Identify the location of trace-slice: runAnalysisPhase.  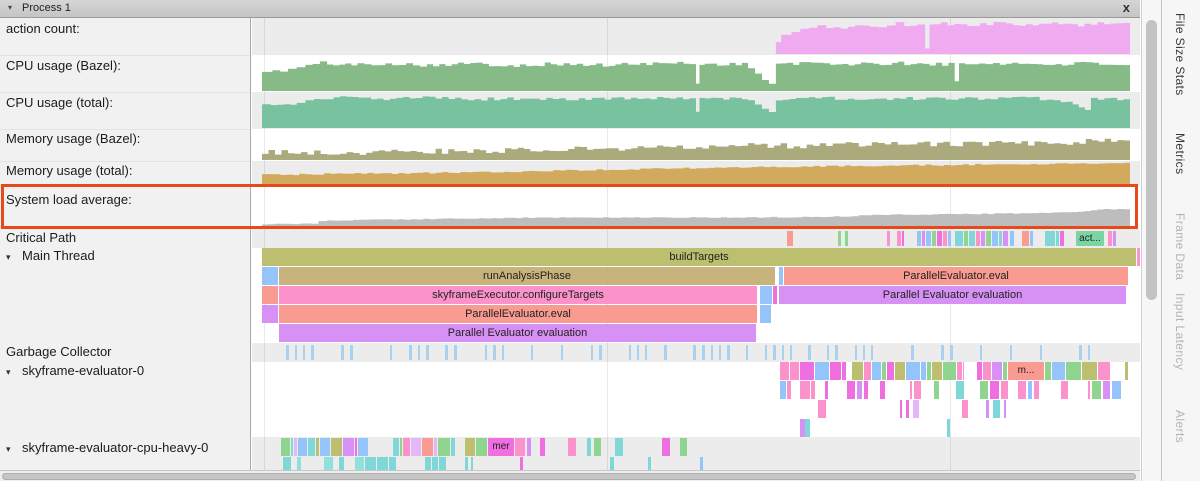
(527, 276).